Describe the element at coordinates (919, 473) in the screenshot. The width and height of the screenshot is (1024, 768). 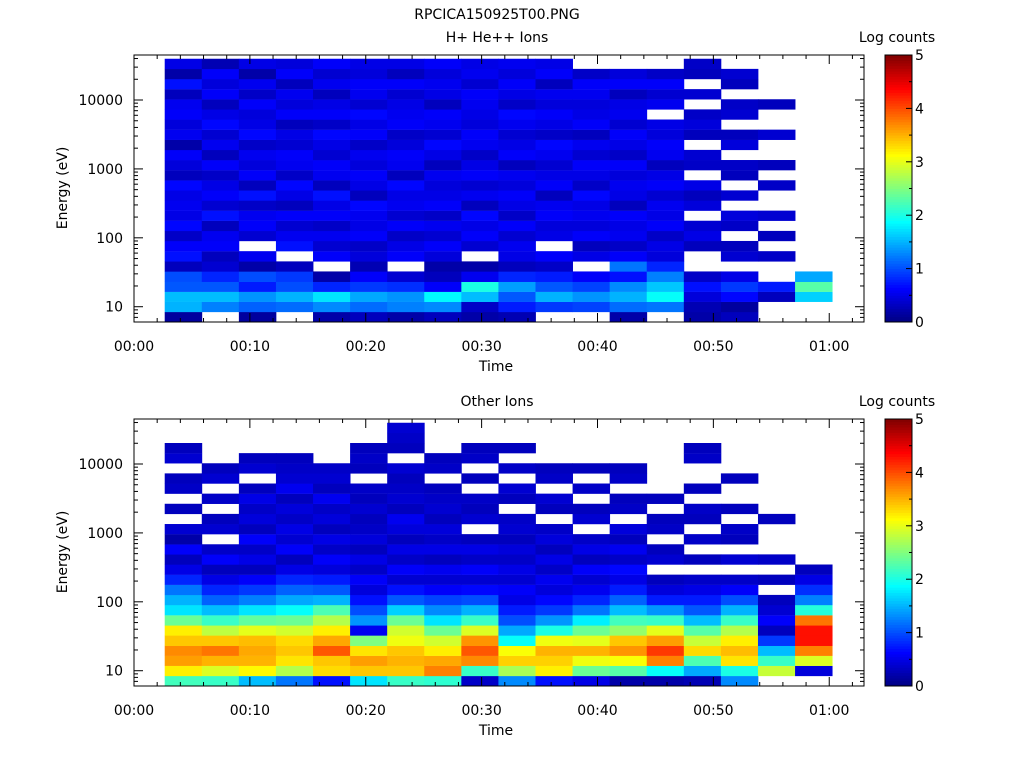
I see `colorbar-tick-label: 4` at that location.